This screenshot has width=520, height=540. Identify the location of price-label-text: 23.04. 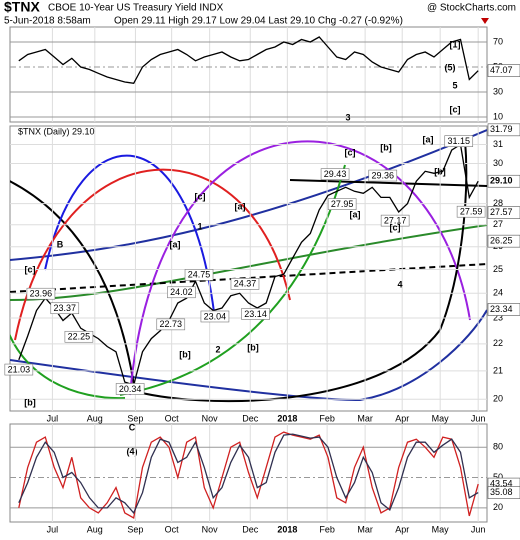
(215, 316).